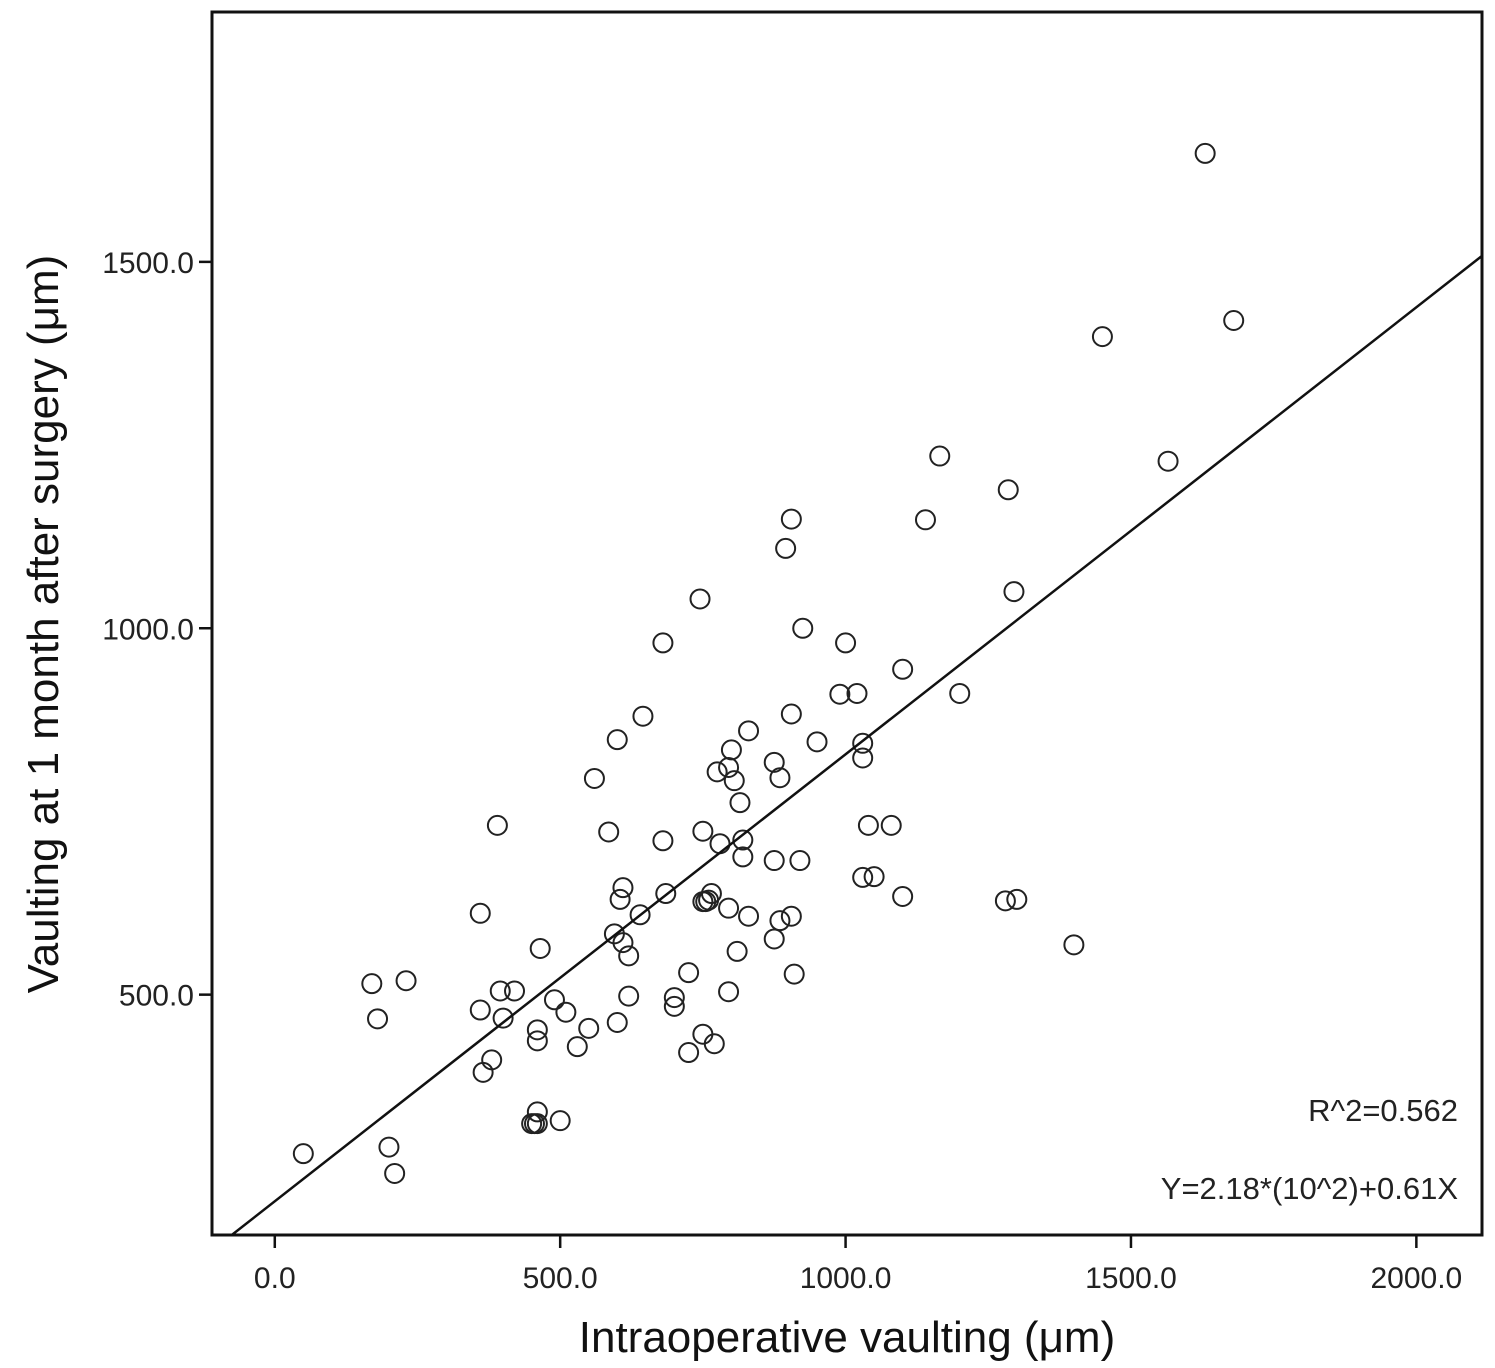 Image resolution: width=1495 pixels, height=1368 pixels. I want to click on y-tick-label: 1500.0, so click(148, 263).